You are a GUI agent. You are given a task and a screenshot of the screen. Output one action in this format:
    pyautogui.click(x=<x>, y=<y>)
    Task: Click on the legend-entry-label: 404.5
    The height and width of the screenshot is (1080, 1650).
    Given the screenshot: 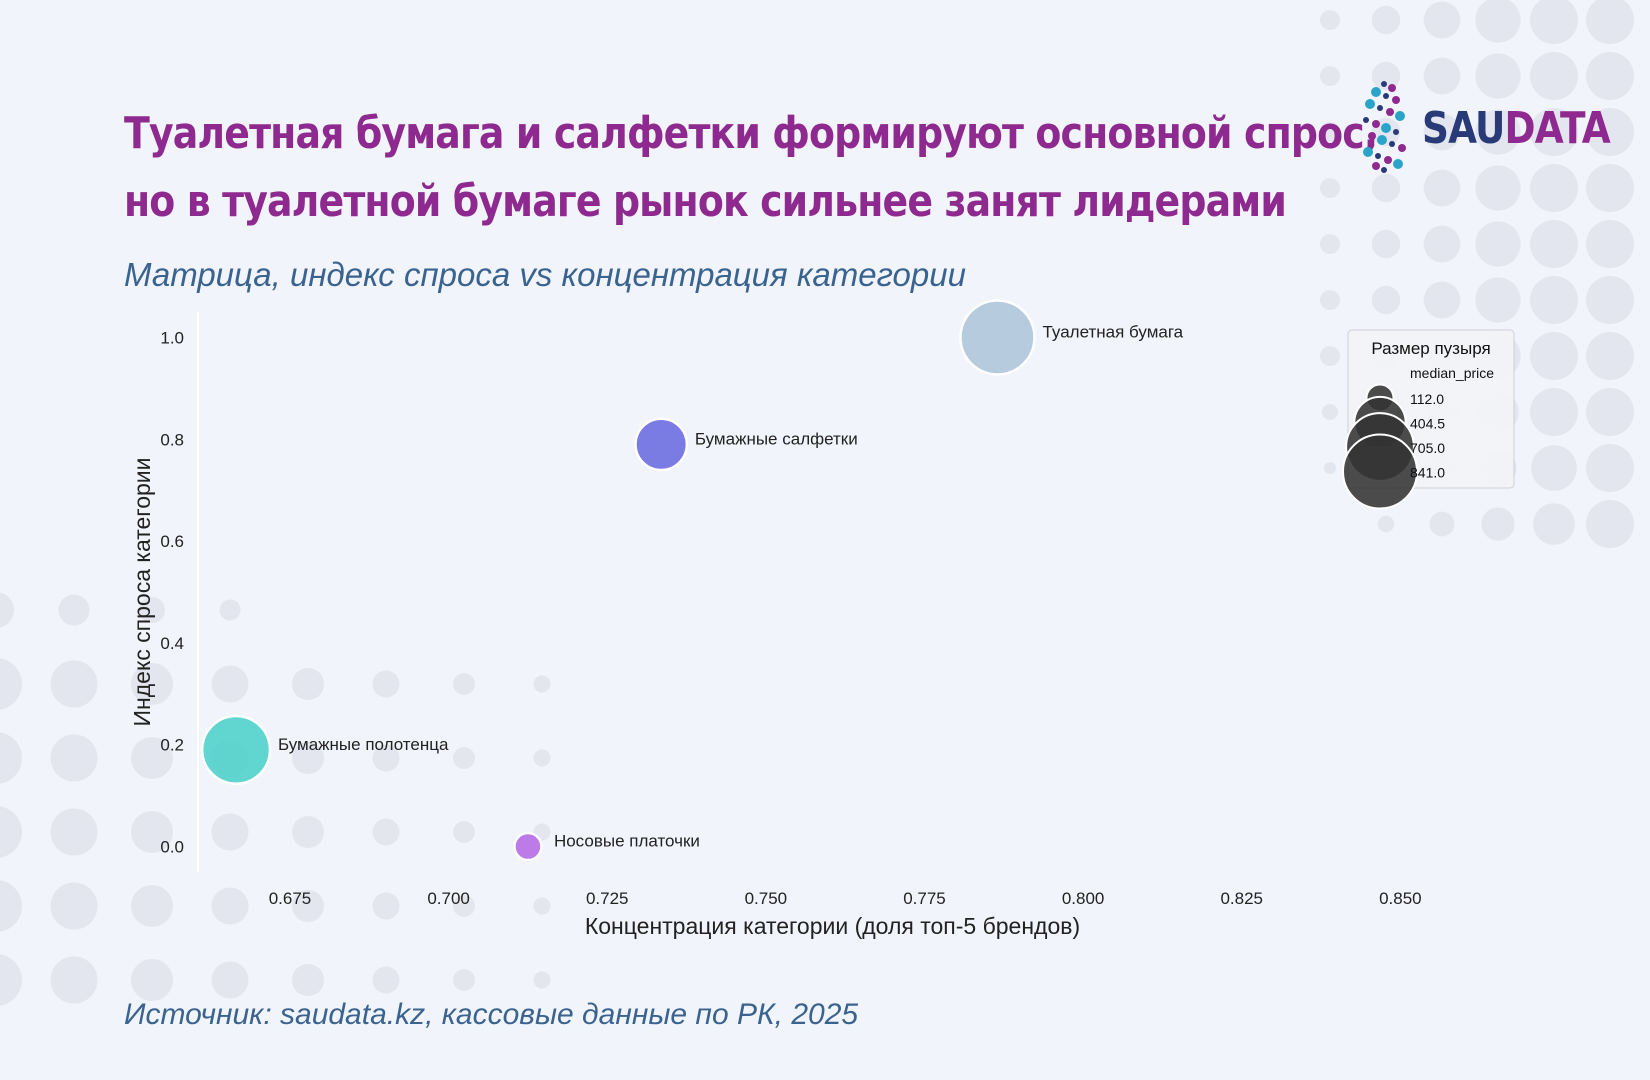 What is the action you would take?
    pyautogui.click(x=1427, y=424)
    